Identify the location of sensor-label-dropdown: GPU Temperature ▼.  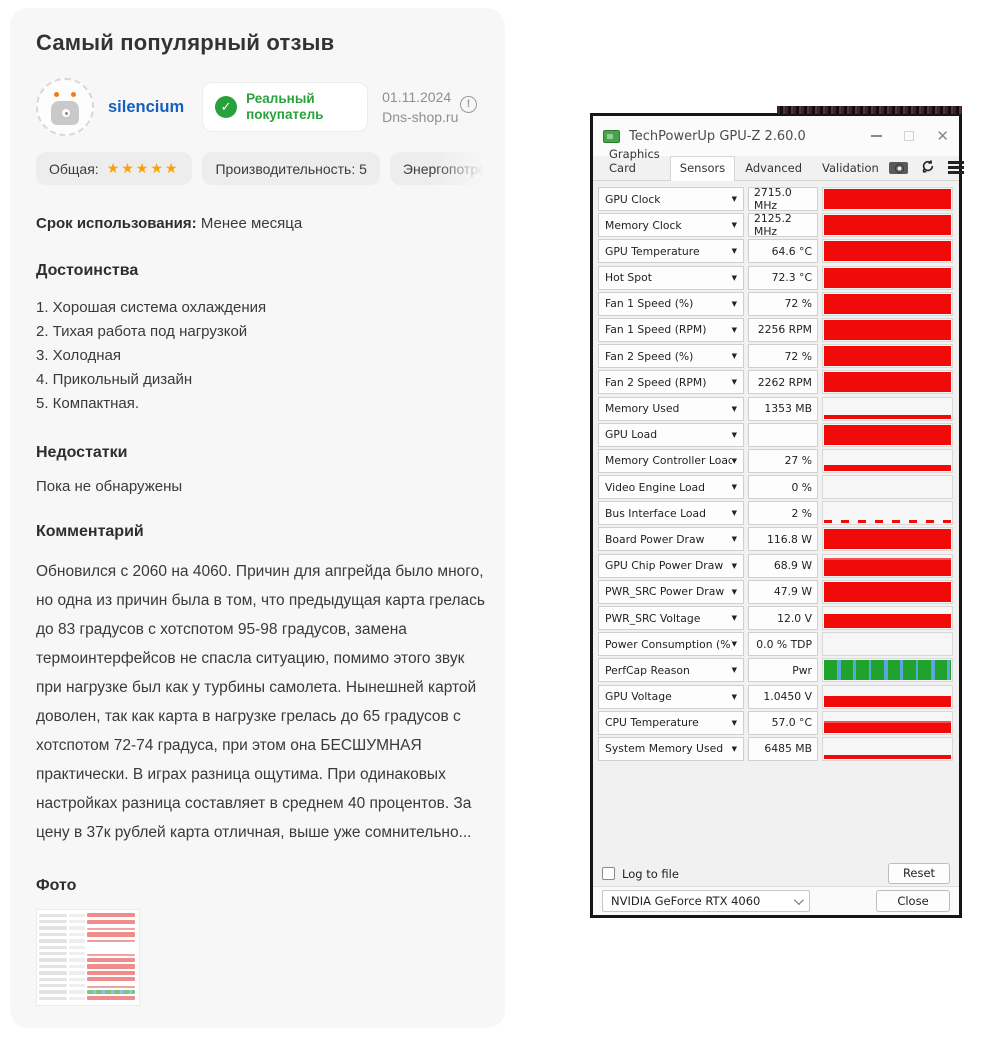
(671, 251).